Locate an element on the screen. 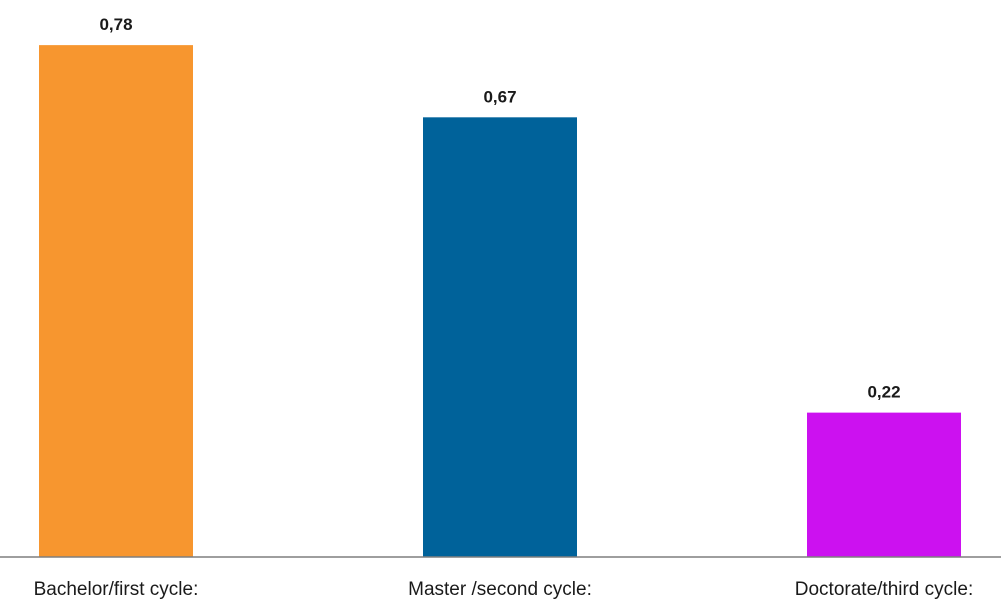 The width and height of the screenshot is (1001, 606). category-label-2: Master /second cycle: is located at coordinates (500, 589).